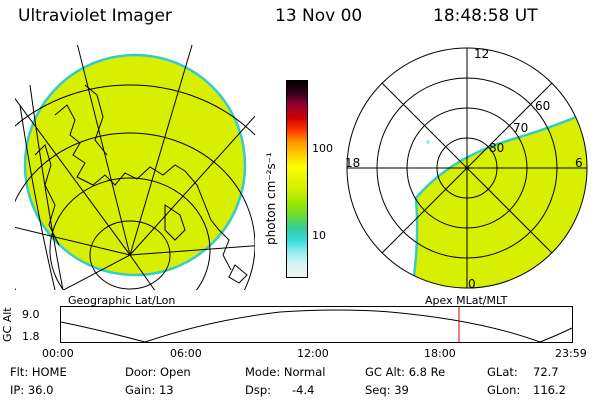 This screenshot has width=600, height=400. Describe the element at coordinates (428, 142) in the screenshot. I see `polar-speck` at that location.